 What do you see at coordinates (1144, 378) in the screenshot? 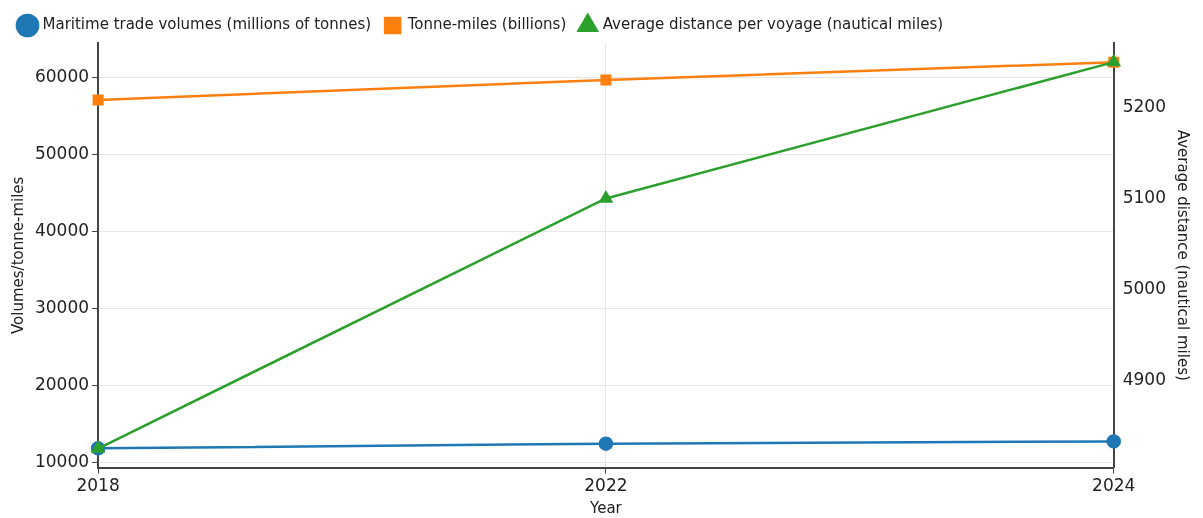
I see `y2-tick-label: 4900` at bounding box center [1144, 378].